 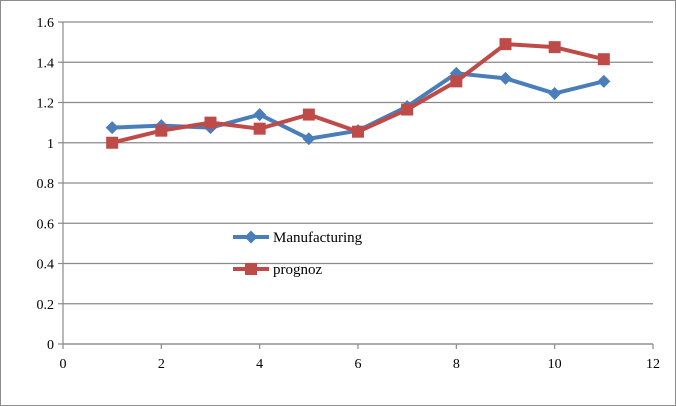 I want to click on x-tick-label: 2, so click(x=161, y=364).